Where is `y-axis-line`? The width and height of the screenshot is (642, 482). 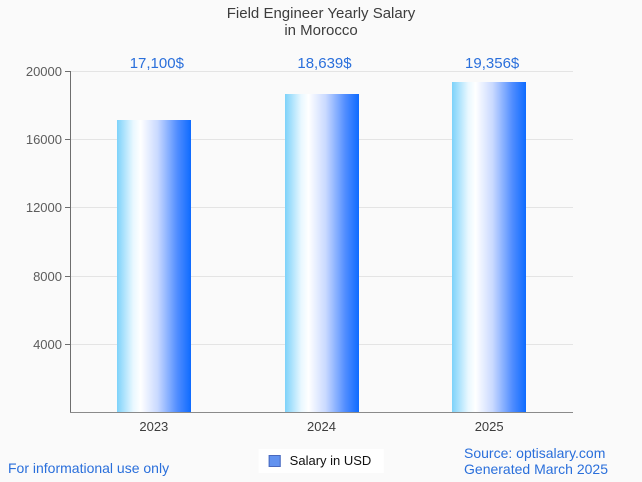
y-axis-line is located at coordinates (70, 241).